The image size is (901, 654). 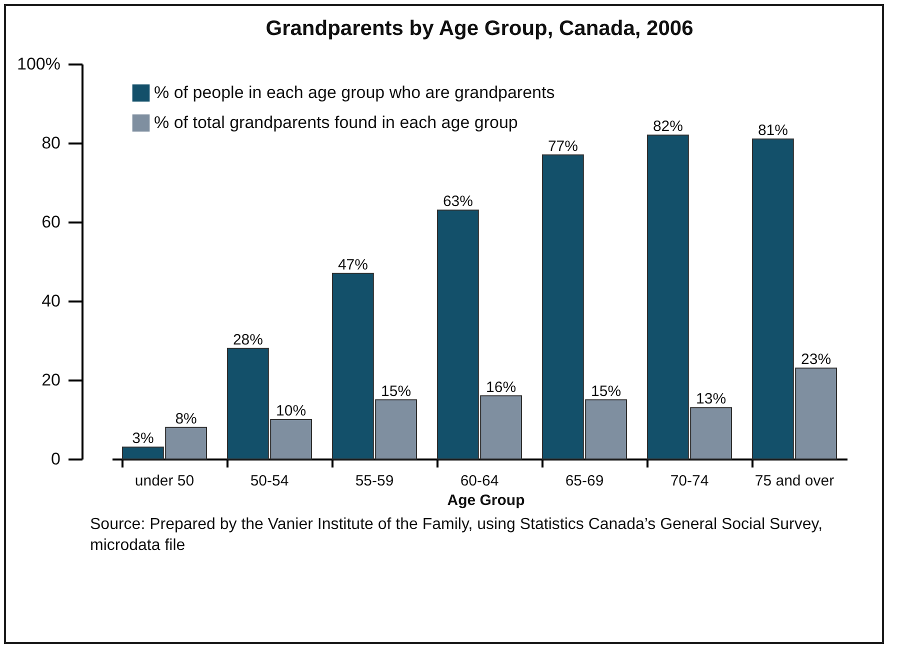 I want to click on data-label: 63%, so click(x=457, y=201).